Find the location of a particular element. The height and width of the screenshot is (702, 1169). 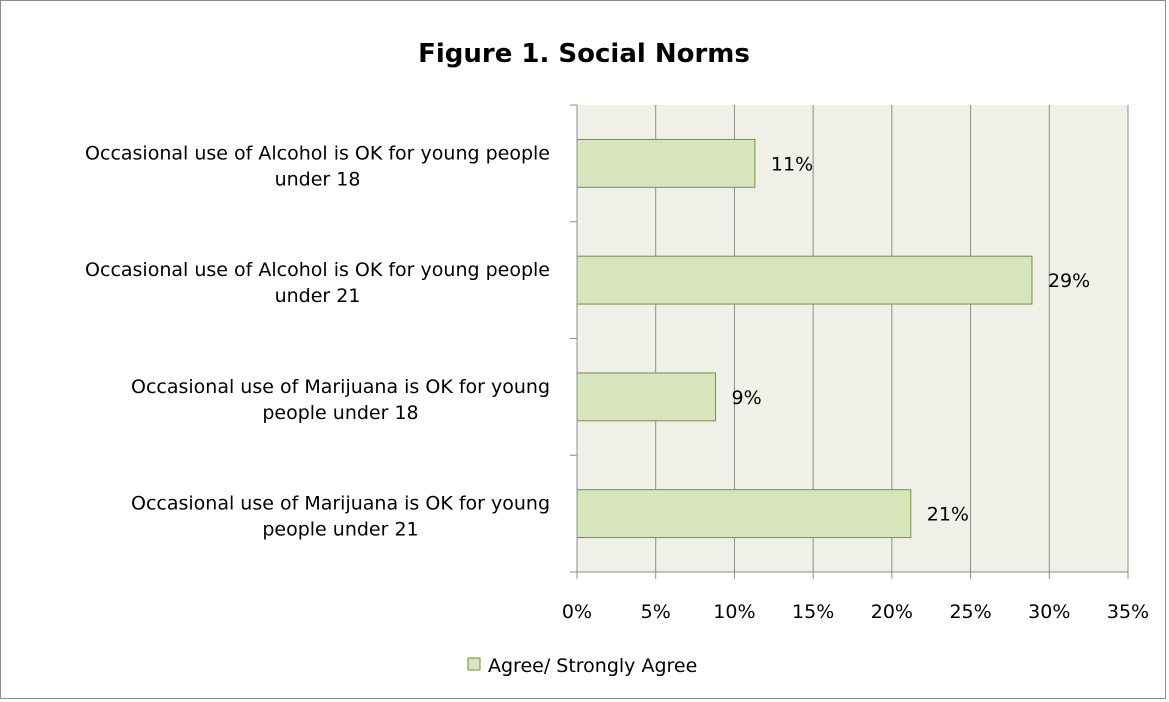

x-tick-label: 20% is located at coordinates (892, 612).